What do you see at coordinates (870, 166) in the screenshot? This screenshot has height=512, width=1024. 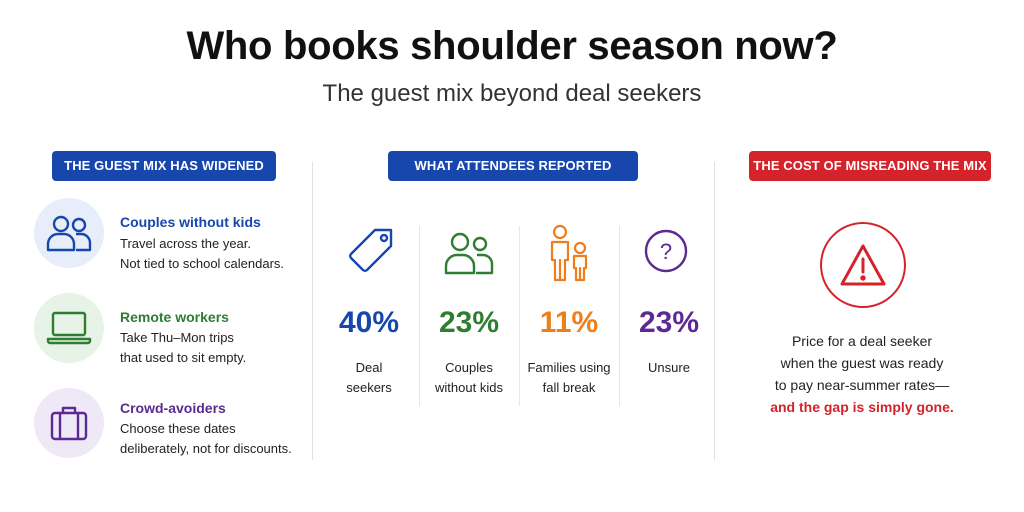 I see `cost-heading: THE COST OF MISREADING THE MIX` at bounding box center [870, 166].